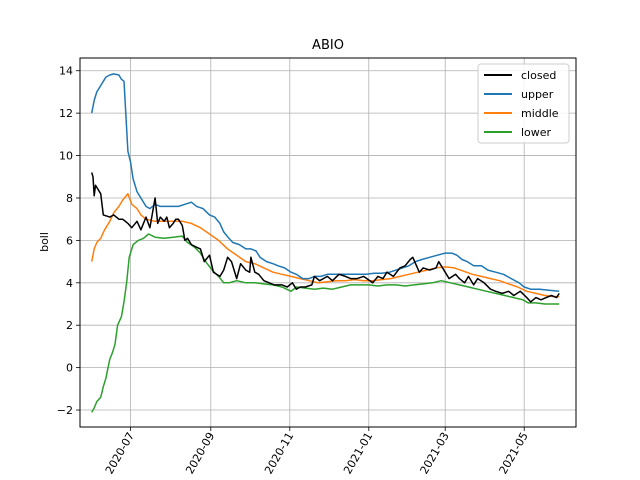  Describe the element at coordinates (44, 242) in the screenshot. I see `y-axis-label: boll` at that location.